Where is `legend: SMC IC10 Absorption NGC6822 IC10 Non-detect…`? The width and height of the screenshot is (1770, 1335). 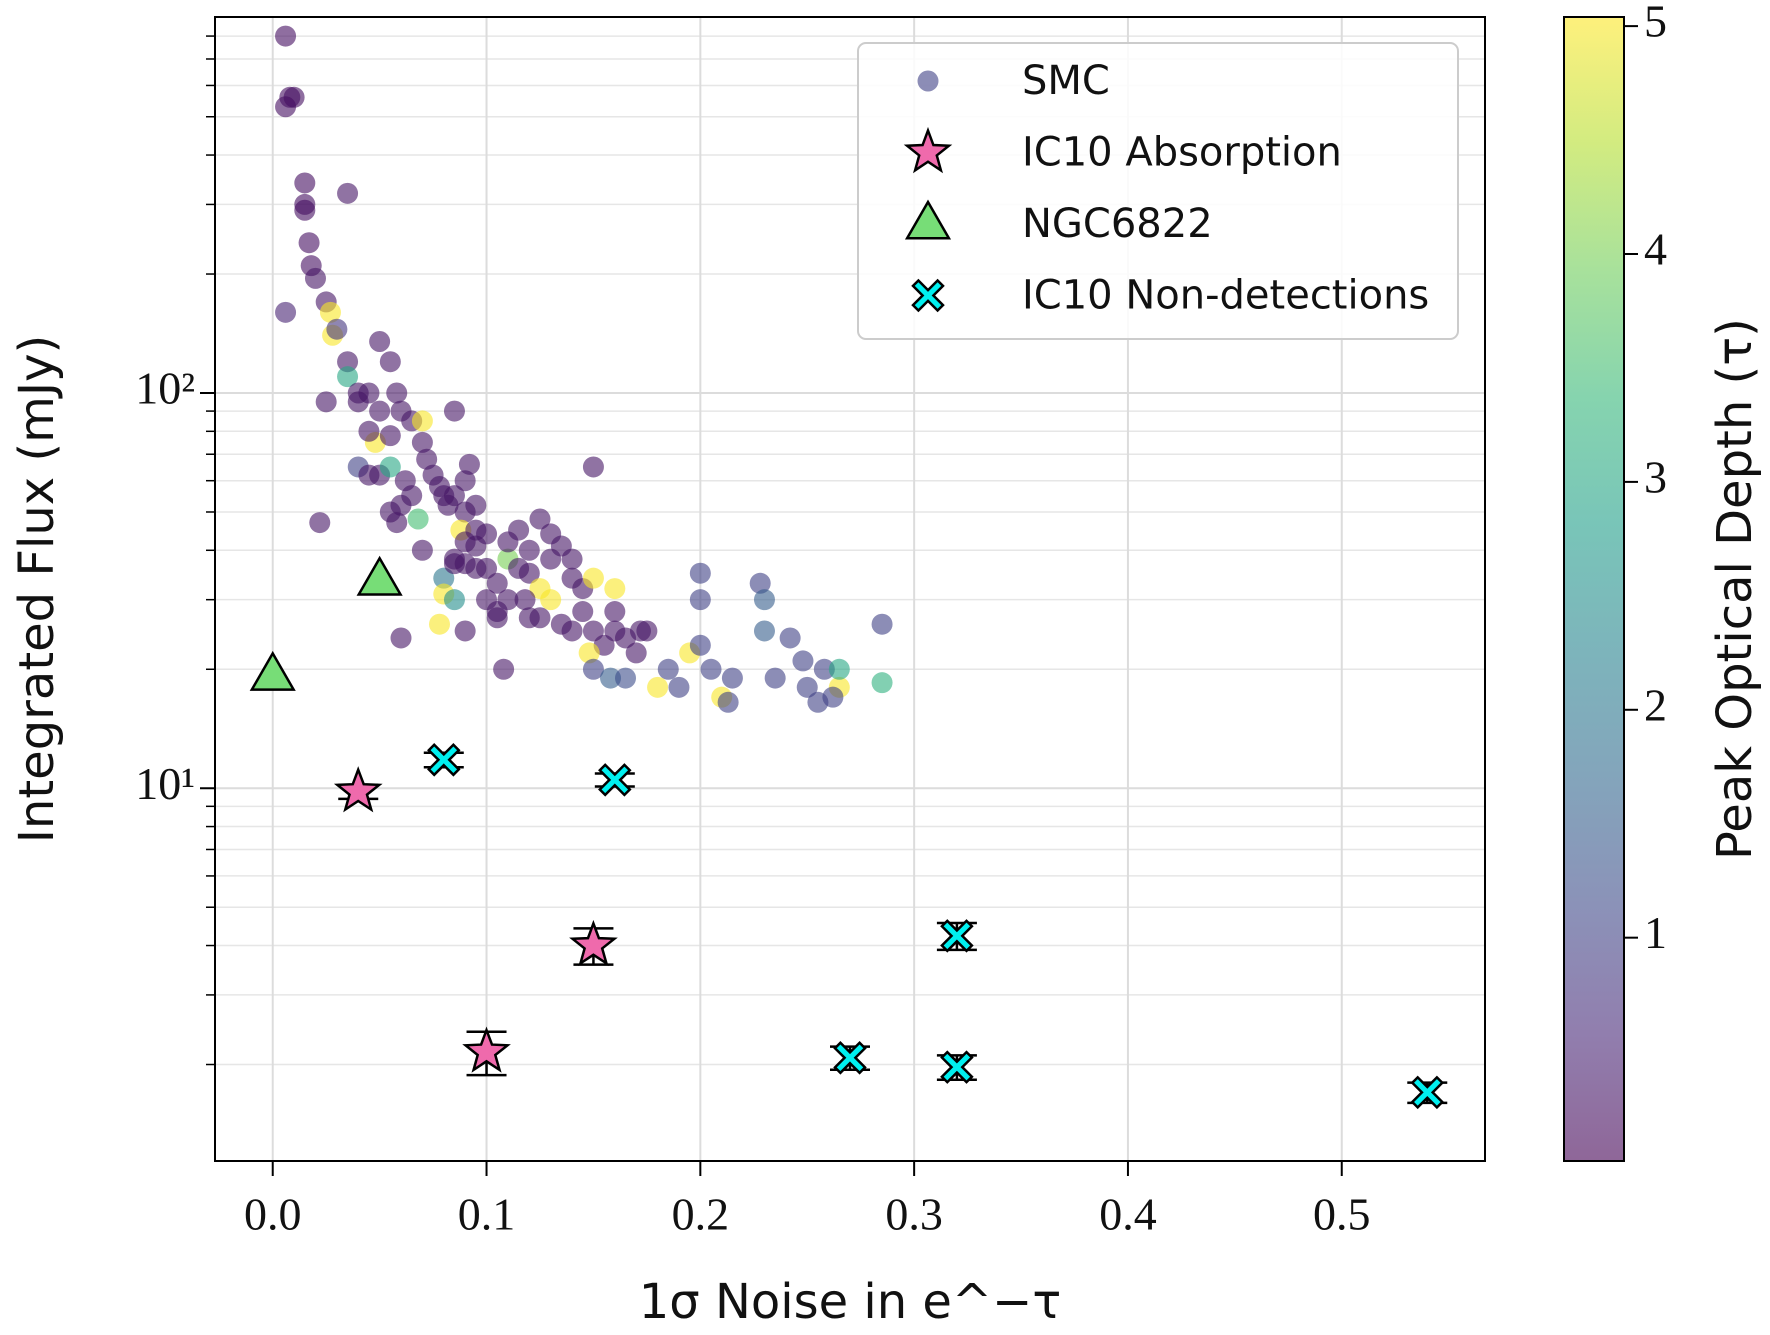 legend: SMC IC10 Absorption NGC6822 IC10 Non-detect… is located at coordinates (1158, 191).